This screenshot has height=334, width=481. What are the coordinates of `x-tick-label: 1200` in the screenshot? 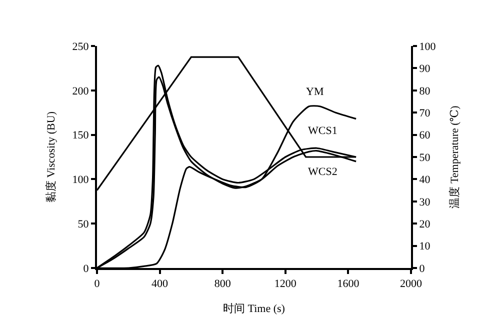 It's located at (285, 284).